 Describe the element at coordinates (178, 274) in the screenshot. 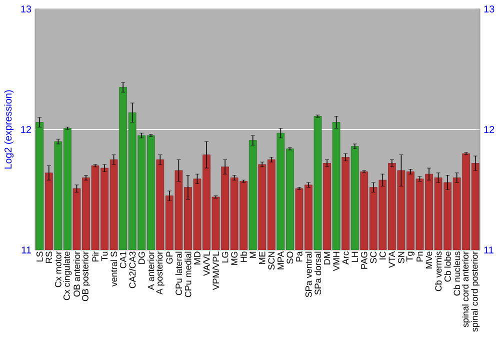

I see `x-tick-label: CPu lateral` at that location.